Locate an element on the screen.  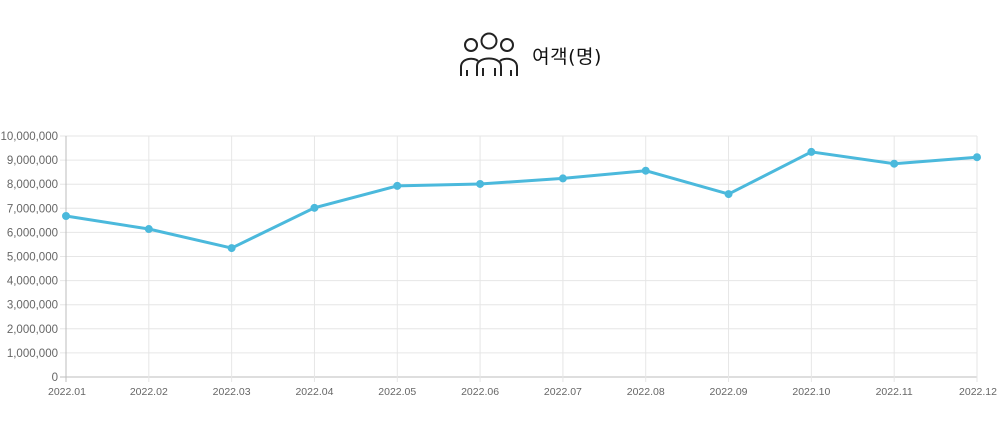
y-tick-label: 10,000,000 is located at coordinates (29, 137).